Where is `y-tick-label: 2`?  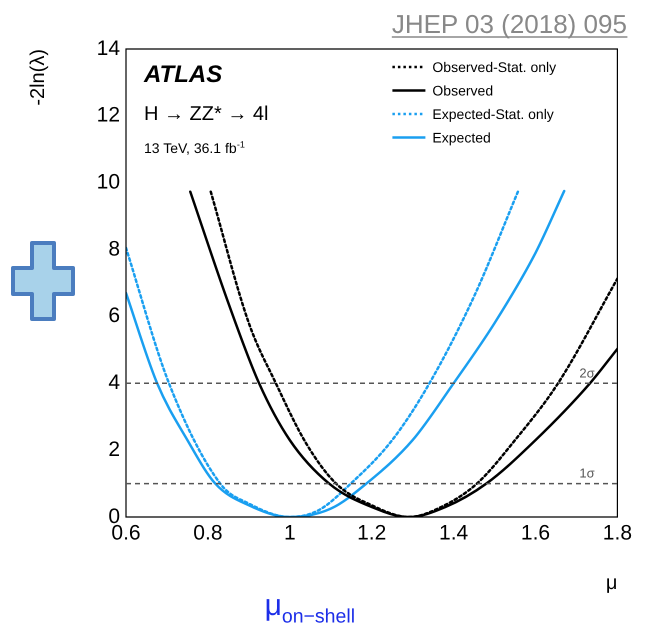 y-tick-label: 2 is located at coordinates (114, 449).